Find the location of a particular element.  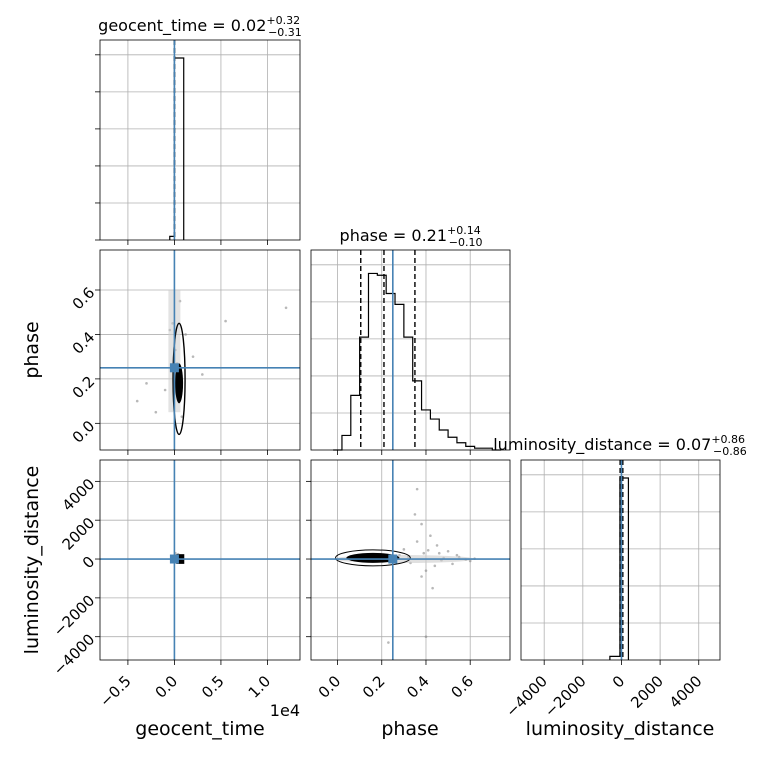

distance-y-axis-tick-label: 4000 is located at coordinates (79, 495).